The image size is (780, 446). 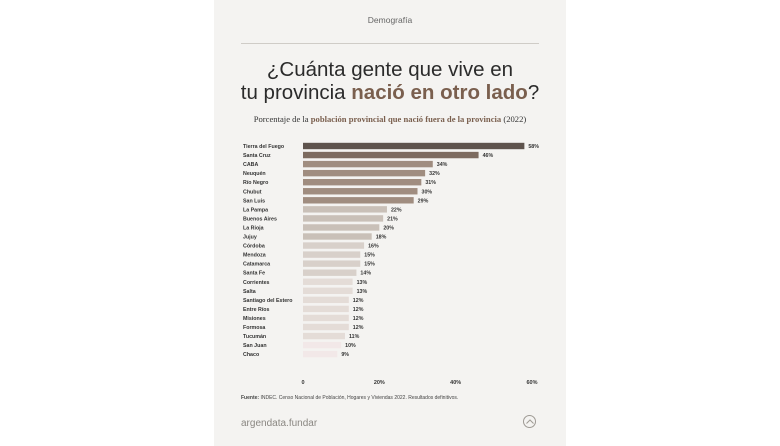 What do you see at coordinates (488, 156) in the screenshot?
I see `value-label: 46%` at bounding box center [488, 156].